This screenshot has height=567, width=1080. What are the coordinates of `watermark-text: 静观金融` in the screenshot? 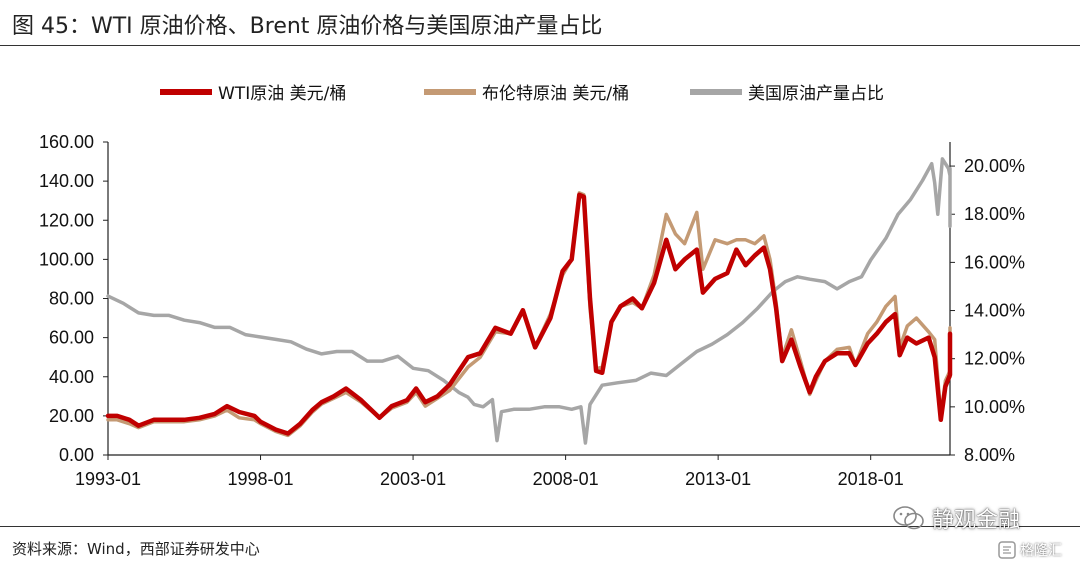 It's located at (976, 520).